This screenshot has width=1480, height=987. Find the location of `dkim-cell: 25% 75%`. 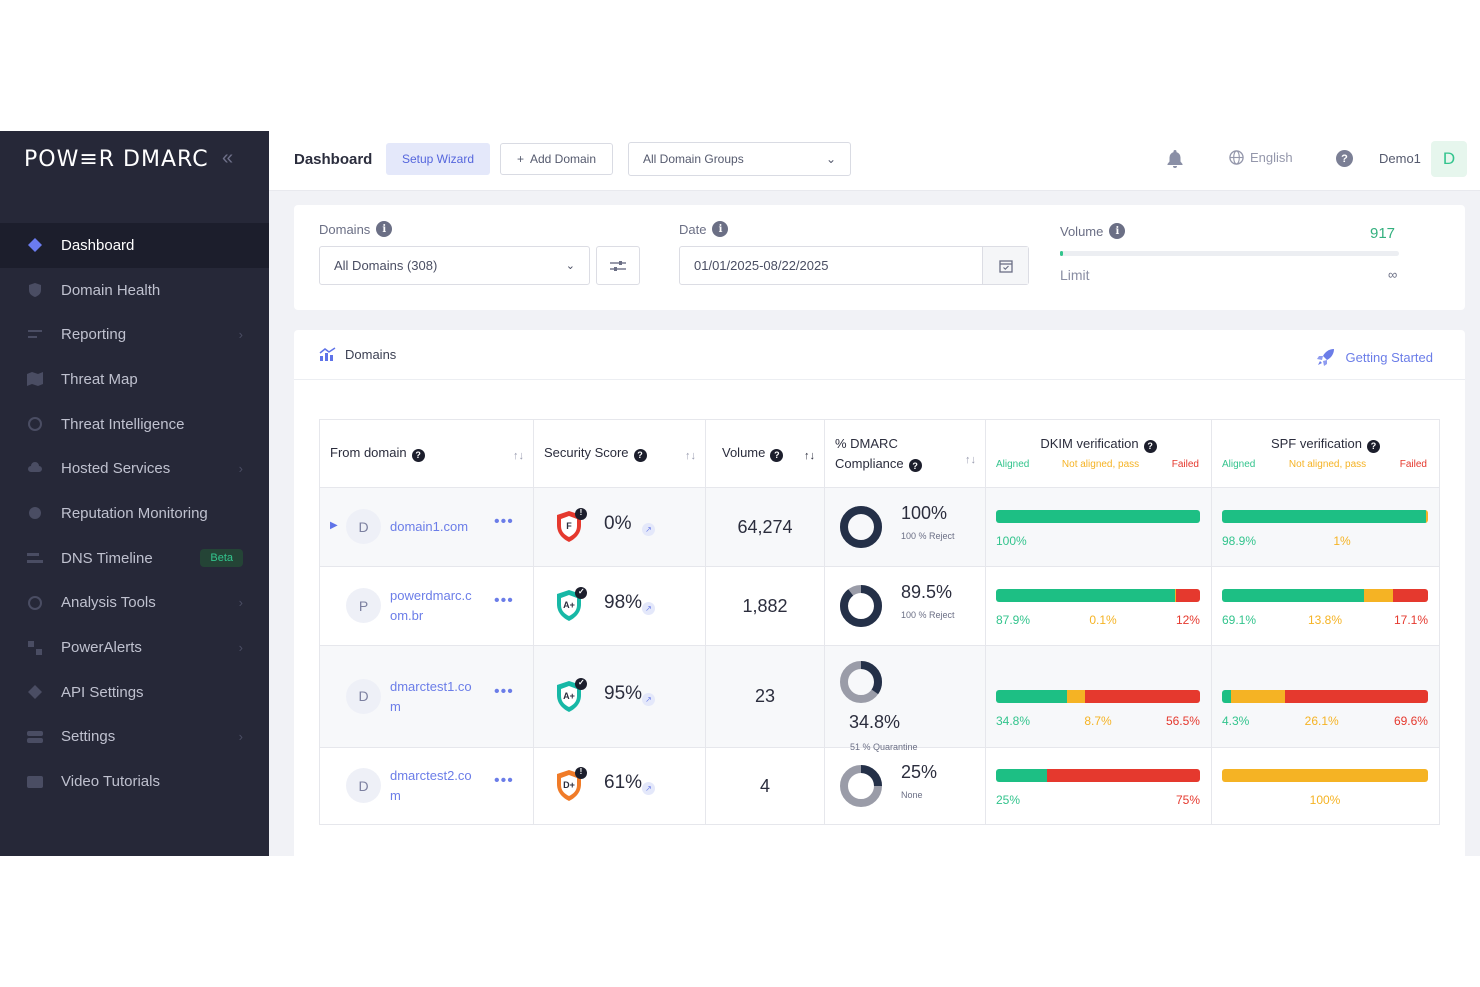

dkim-cell: 25% 75% is located at coordinates (1098, 786).